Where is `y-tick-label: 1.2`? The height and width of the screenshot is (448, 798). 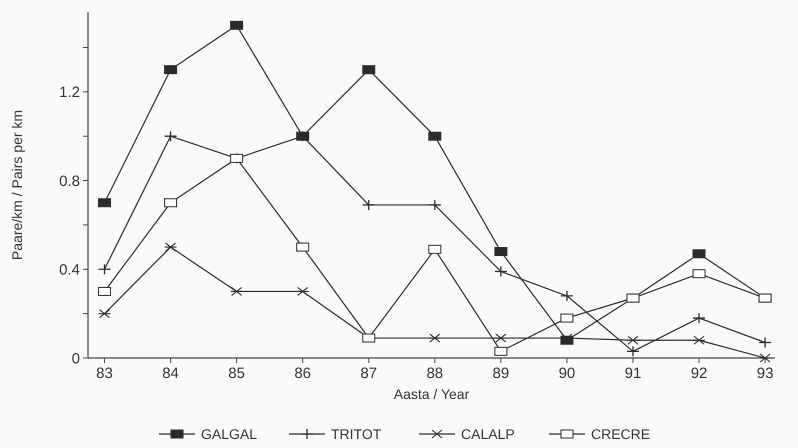 y-tick-label: 1.2 is located at coordinates (69, 93).